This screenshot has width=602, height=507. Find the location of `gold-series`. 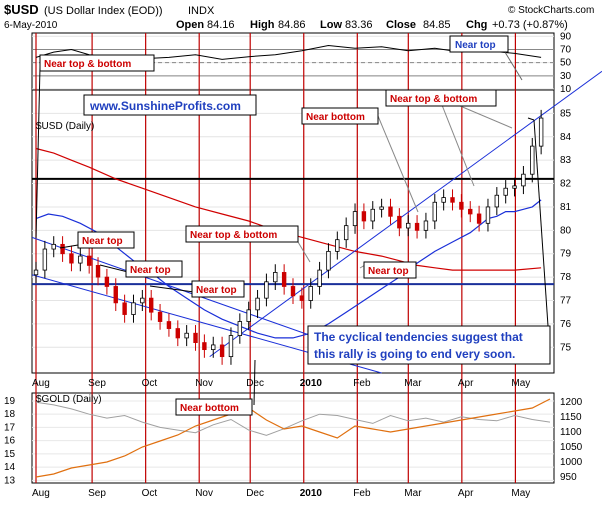

gold-series is located at coordinates (293, 438).